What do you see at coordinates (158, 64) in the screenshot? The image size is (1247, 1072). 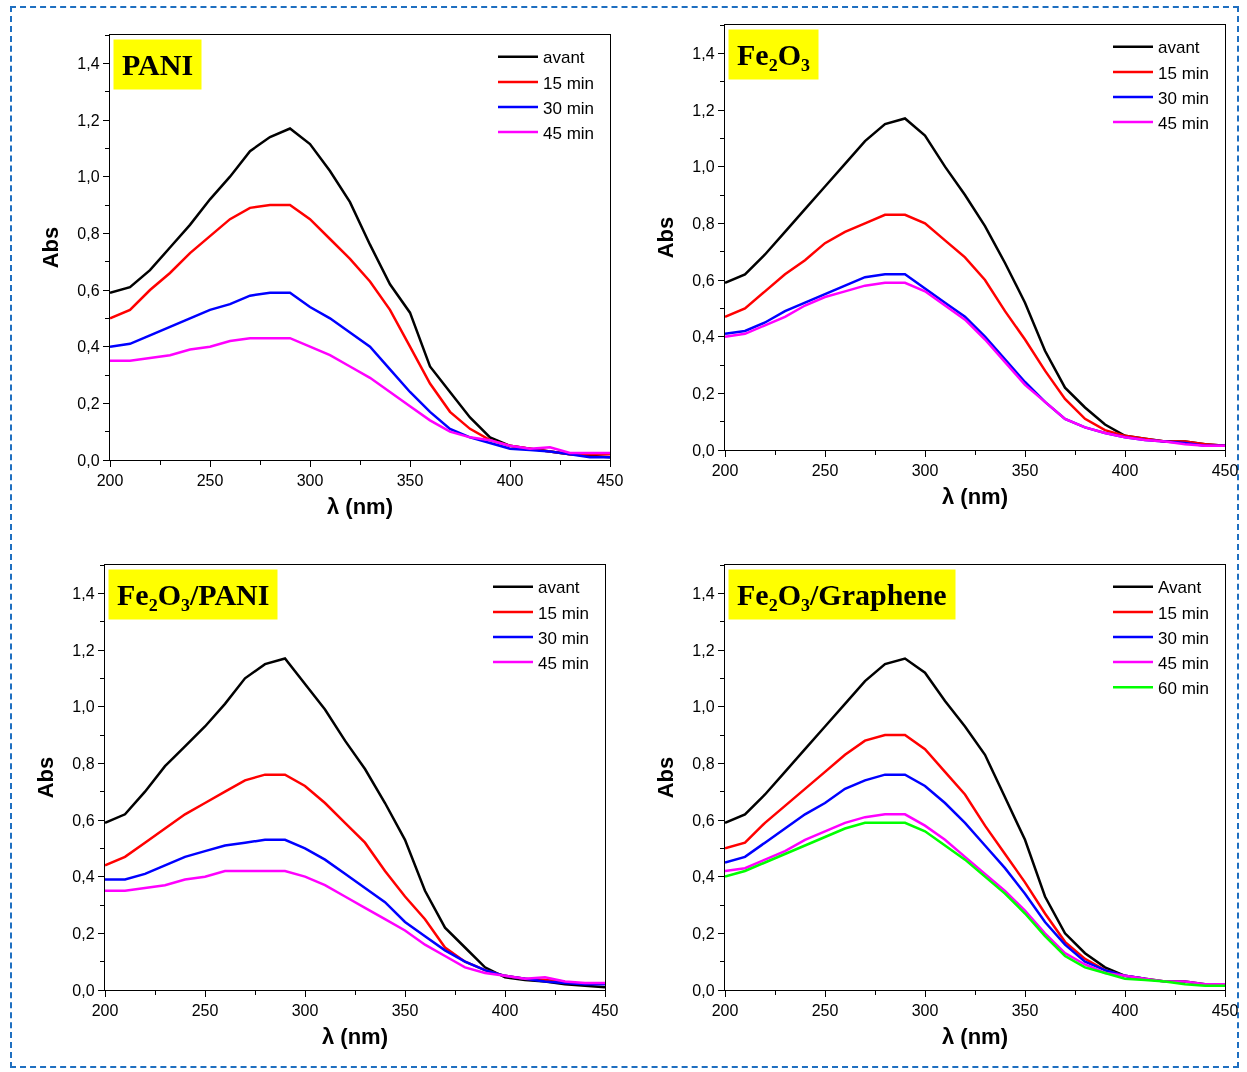 I see `chart-title: PANI` at bounding box center [158, 64].